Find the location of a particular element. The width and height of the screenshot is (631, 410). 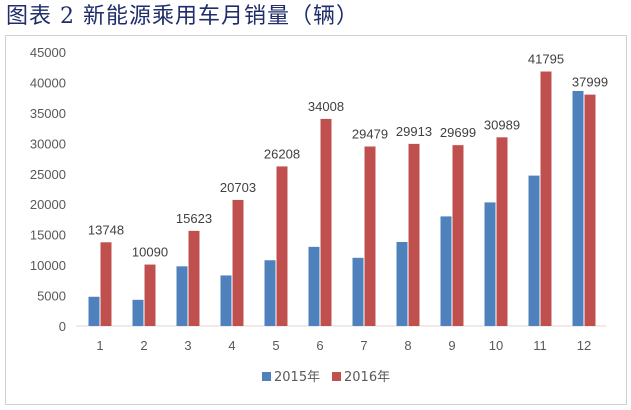

y-tick-label: 0 is located at coordinates (62, 326).